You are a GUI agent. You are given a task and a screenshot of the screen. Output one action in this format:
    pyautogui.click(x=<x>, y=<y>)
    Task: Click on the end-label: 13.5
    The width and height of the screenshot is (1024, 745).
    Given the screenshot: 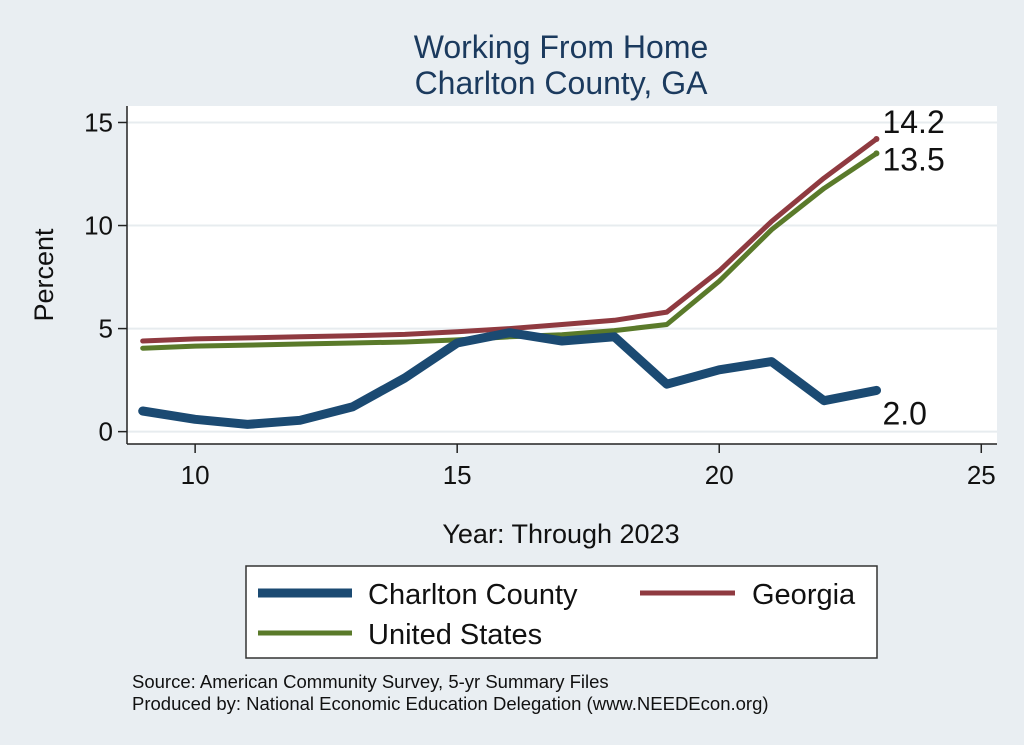 What is the action you would take?
    pyautogui.click(x=913, y=159)
    